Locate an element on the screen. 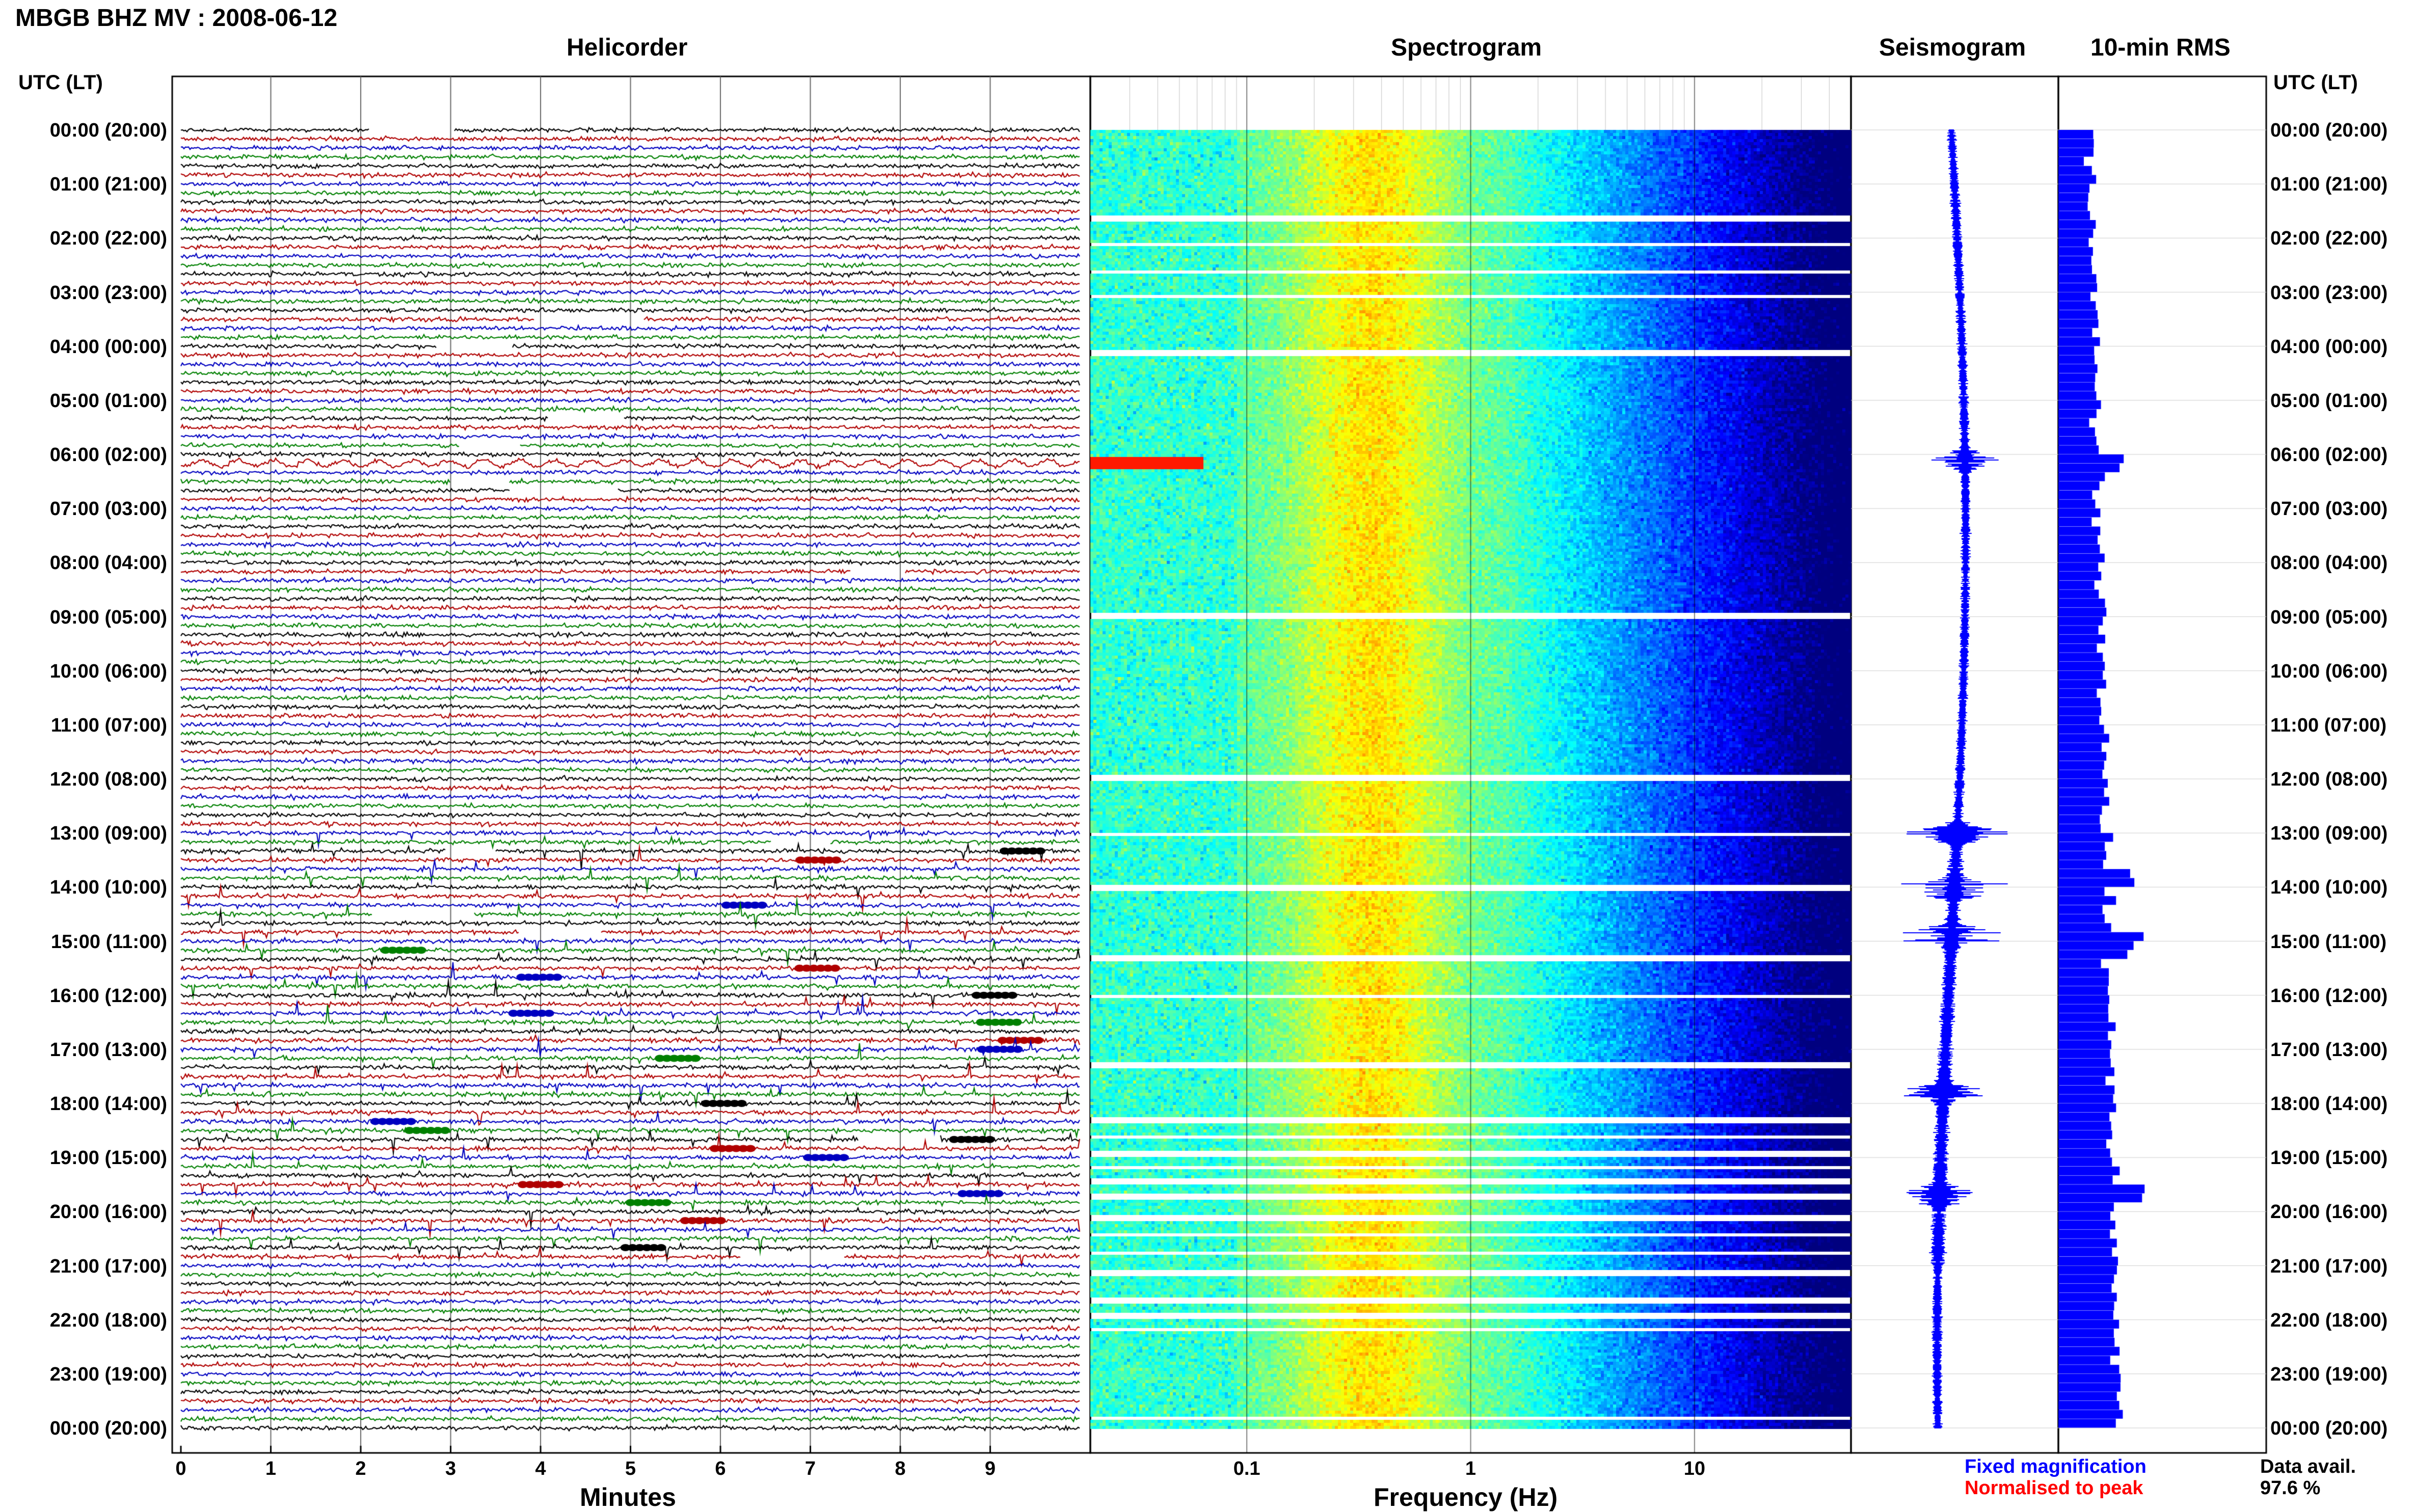  minute-tick: 9 is located at coordinates (990, 1468).